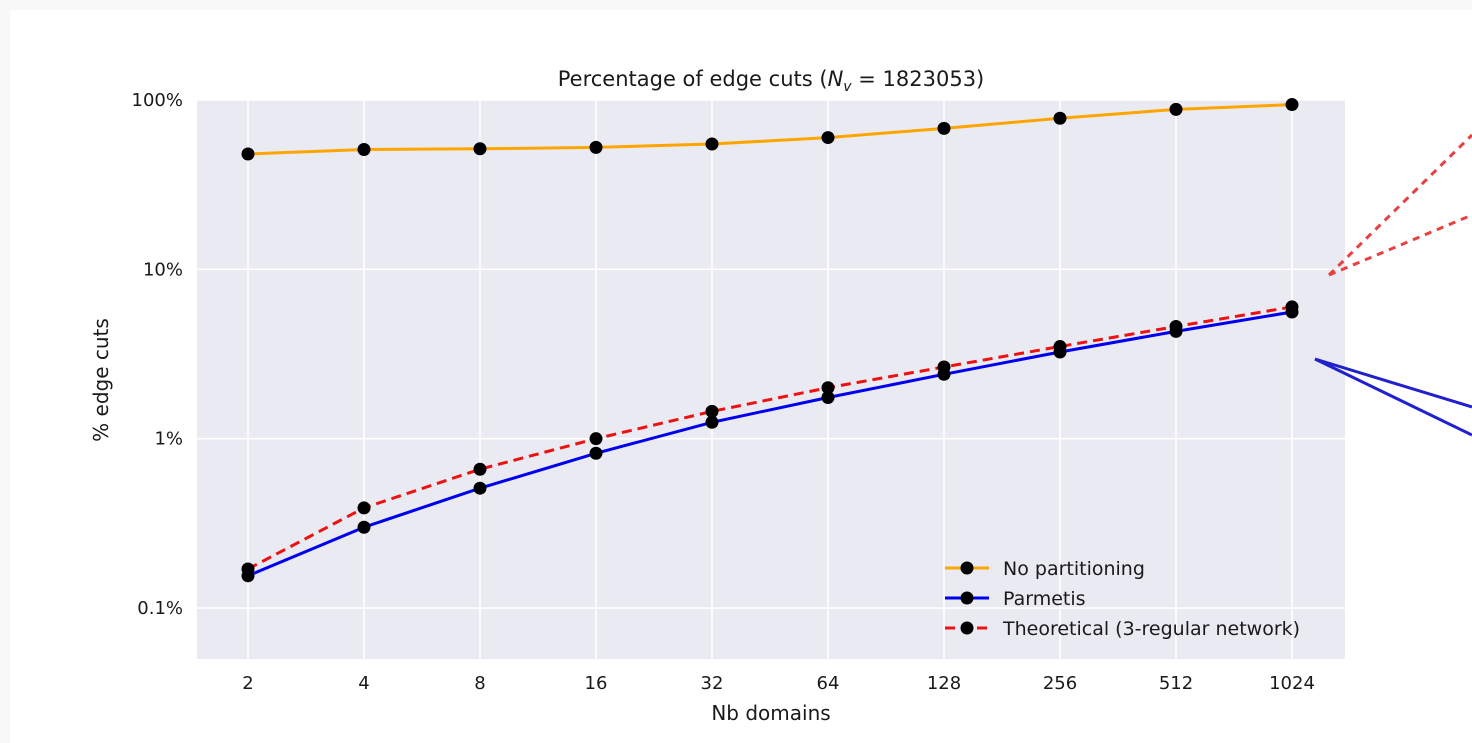 Image resolution: width=1472 pixels, height=743 pixels. I want to click on legend-label: Theoretical (3-regular network), so click(1151, 629).